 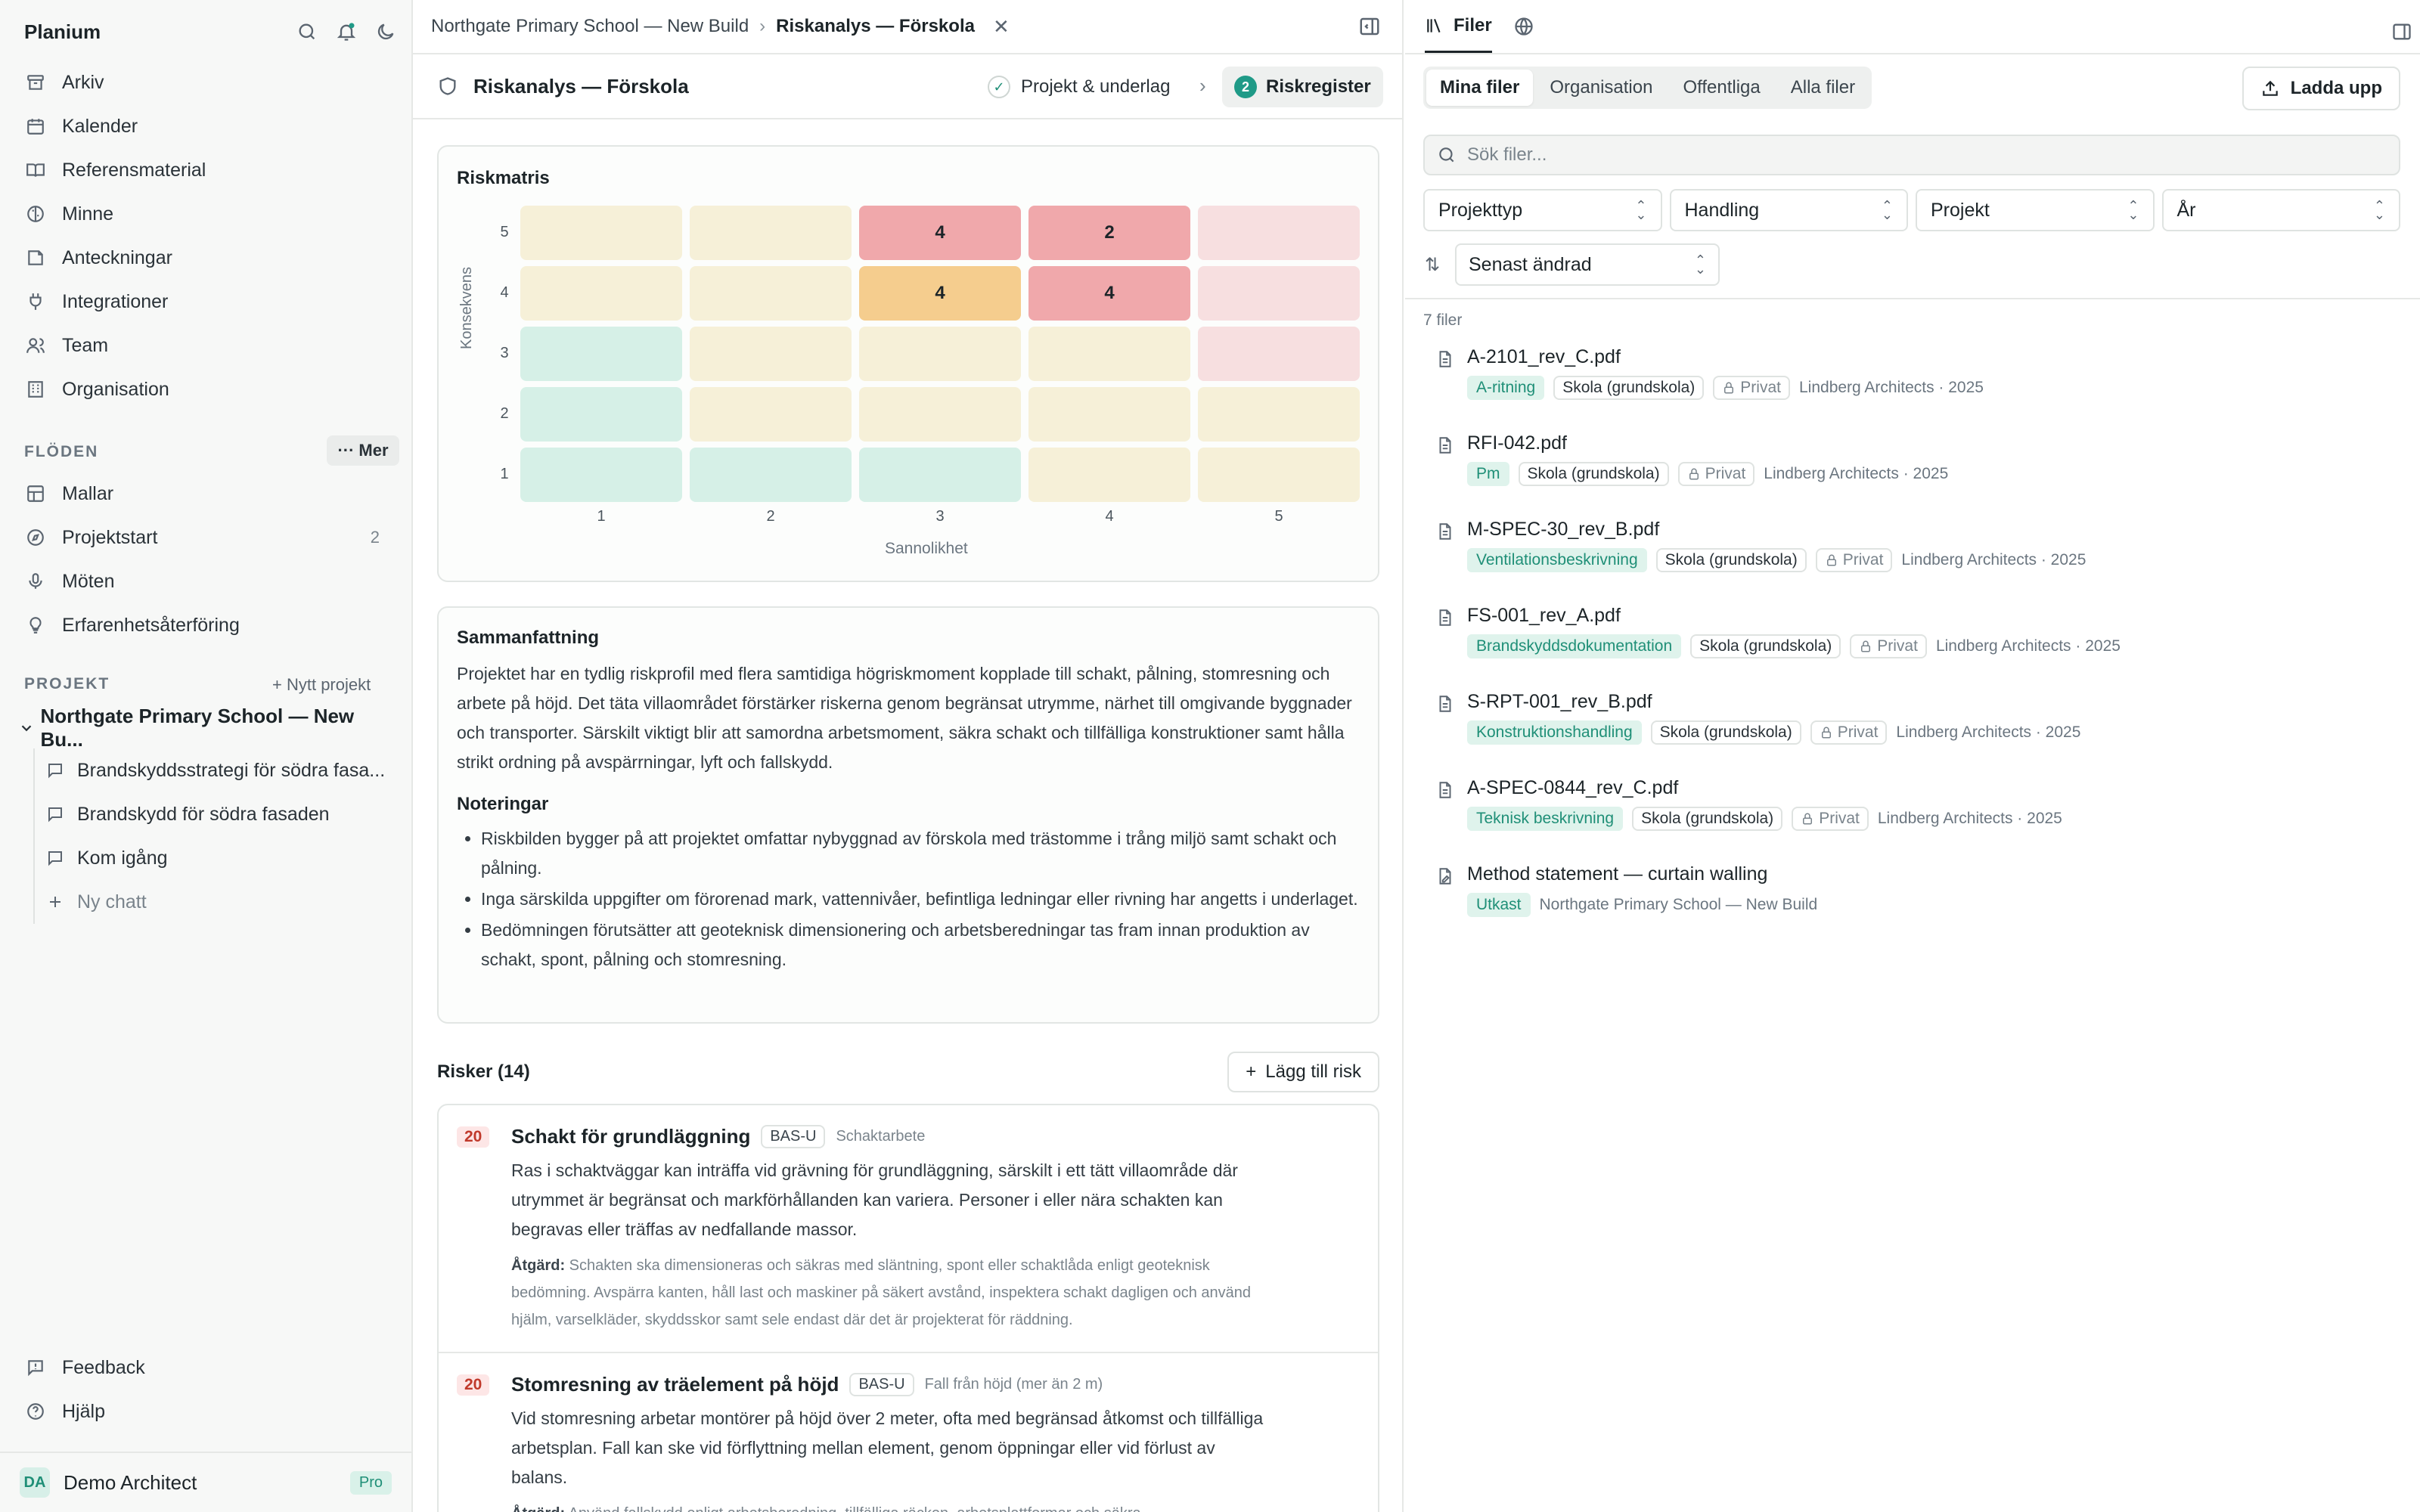 I want to click on nav-item-organisation: Organisation, so click(x=206, y=389).